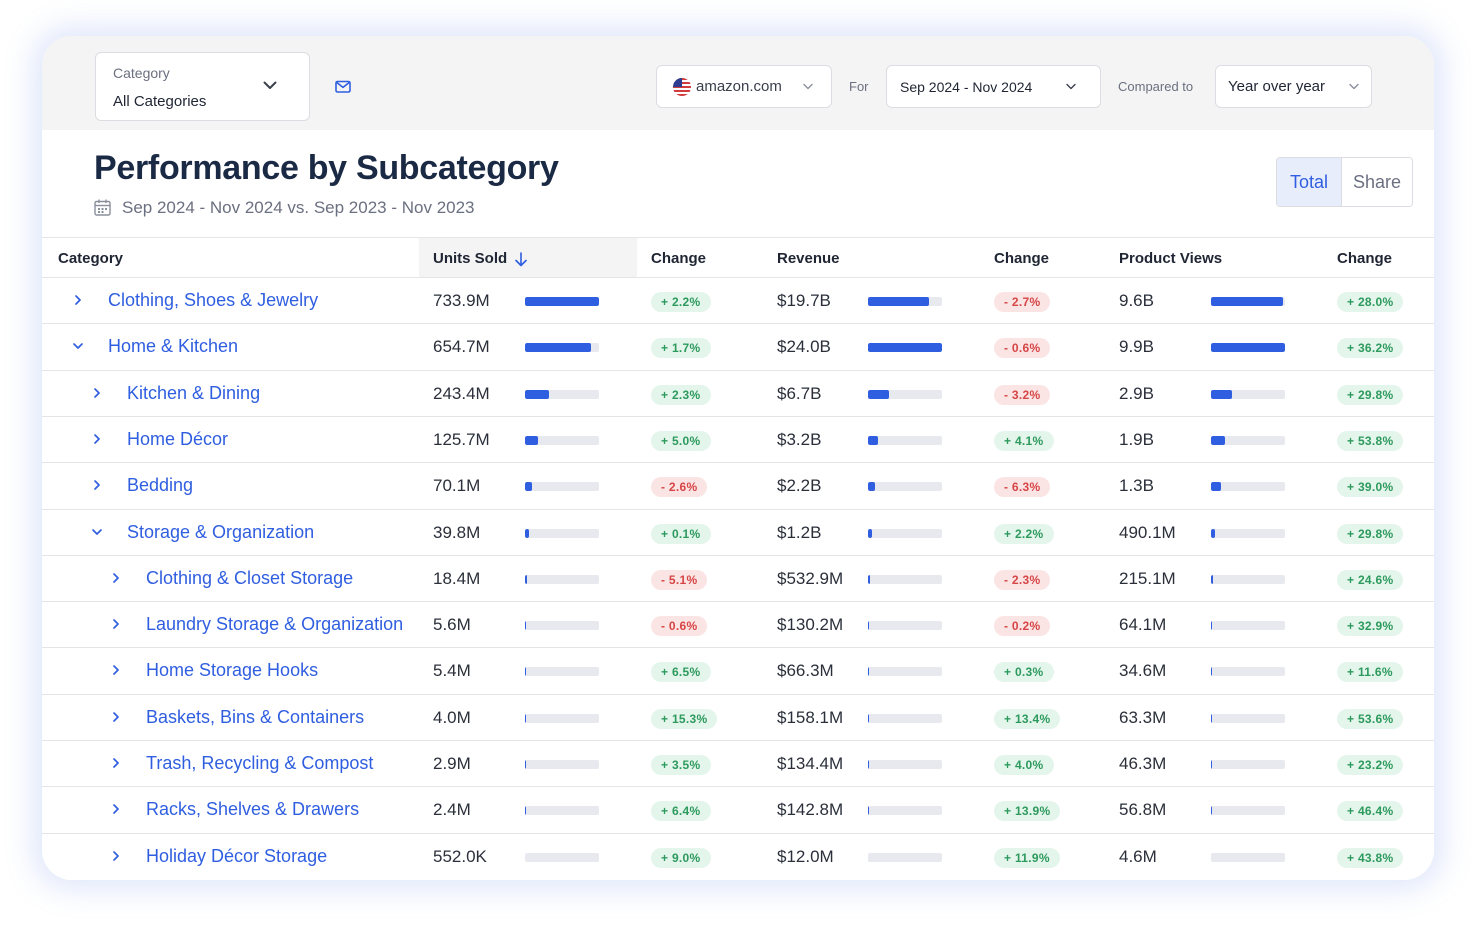 The image size is (1475, 927). I want to click on units-sold-value: 2.9M, so click(452, 763).